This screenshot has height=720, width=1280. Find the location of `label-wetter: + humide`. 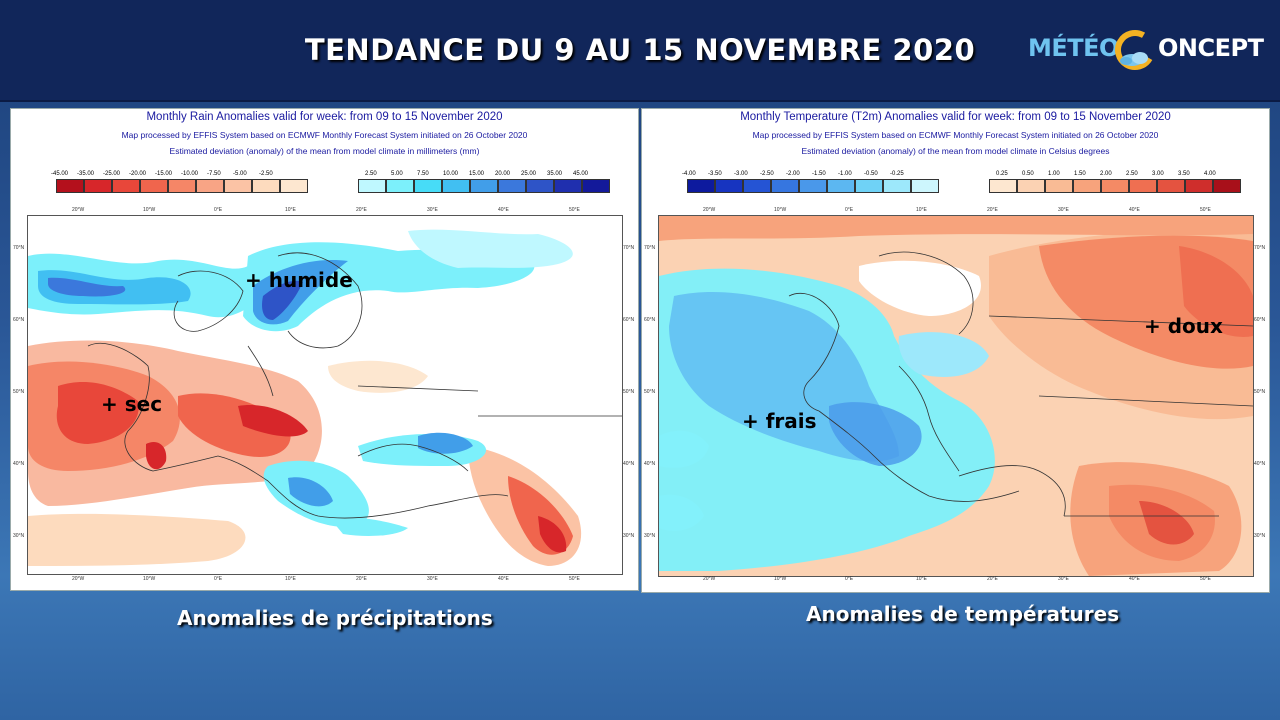

label-wetter: + humide is located at coordinates (299, 280).